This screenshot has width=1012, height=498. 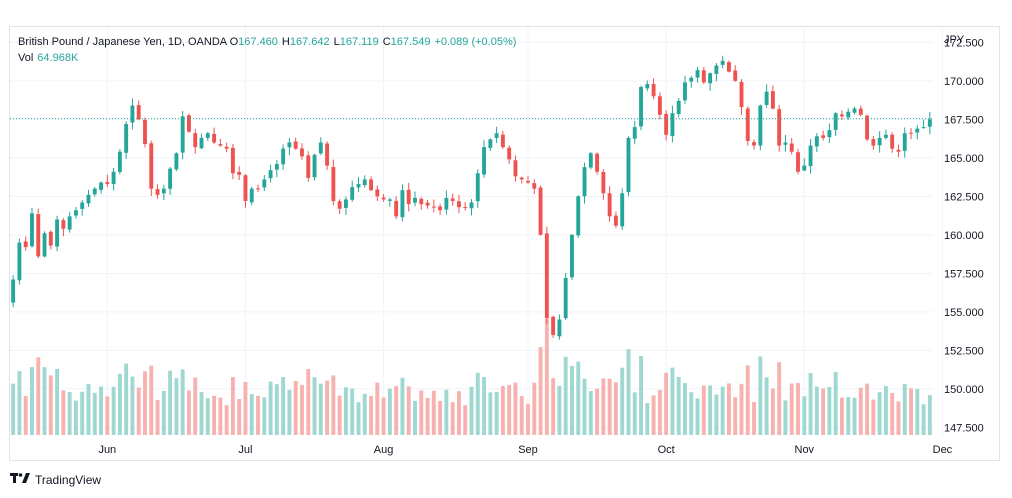 I want to click on tradingview-branding: TradingView, so click(x=55, y=479).